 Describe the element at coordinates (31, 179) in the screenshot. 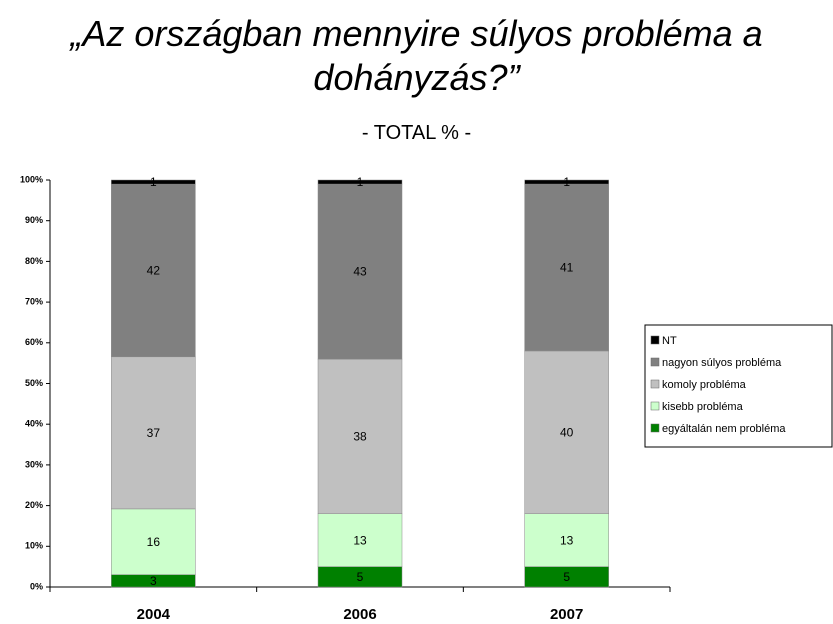

I see `y-tick-label: 100%` at that location.